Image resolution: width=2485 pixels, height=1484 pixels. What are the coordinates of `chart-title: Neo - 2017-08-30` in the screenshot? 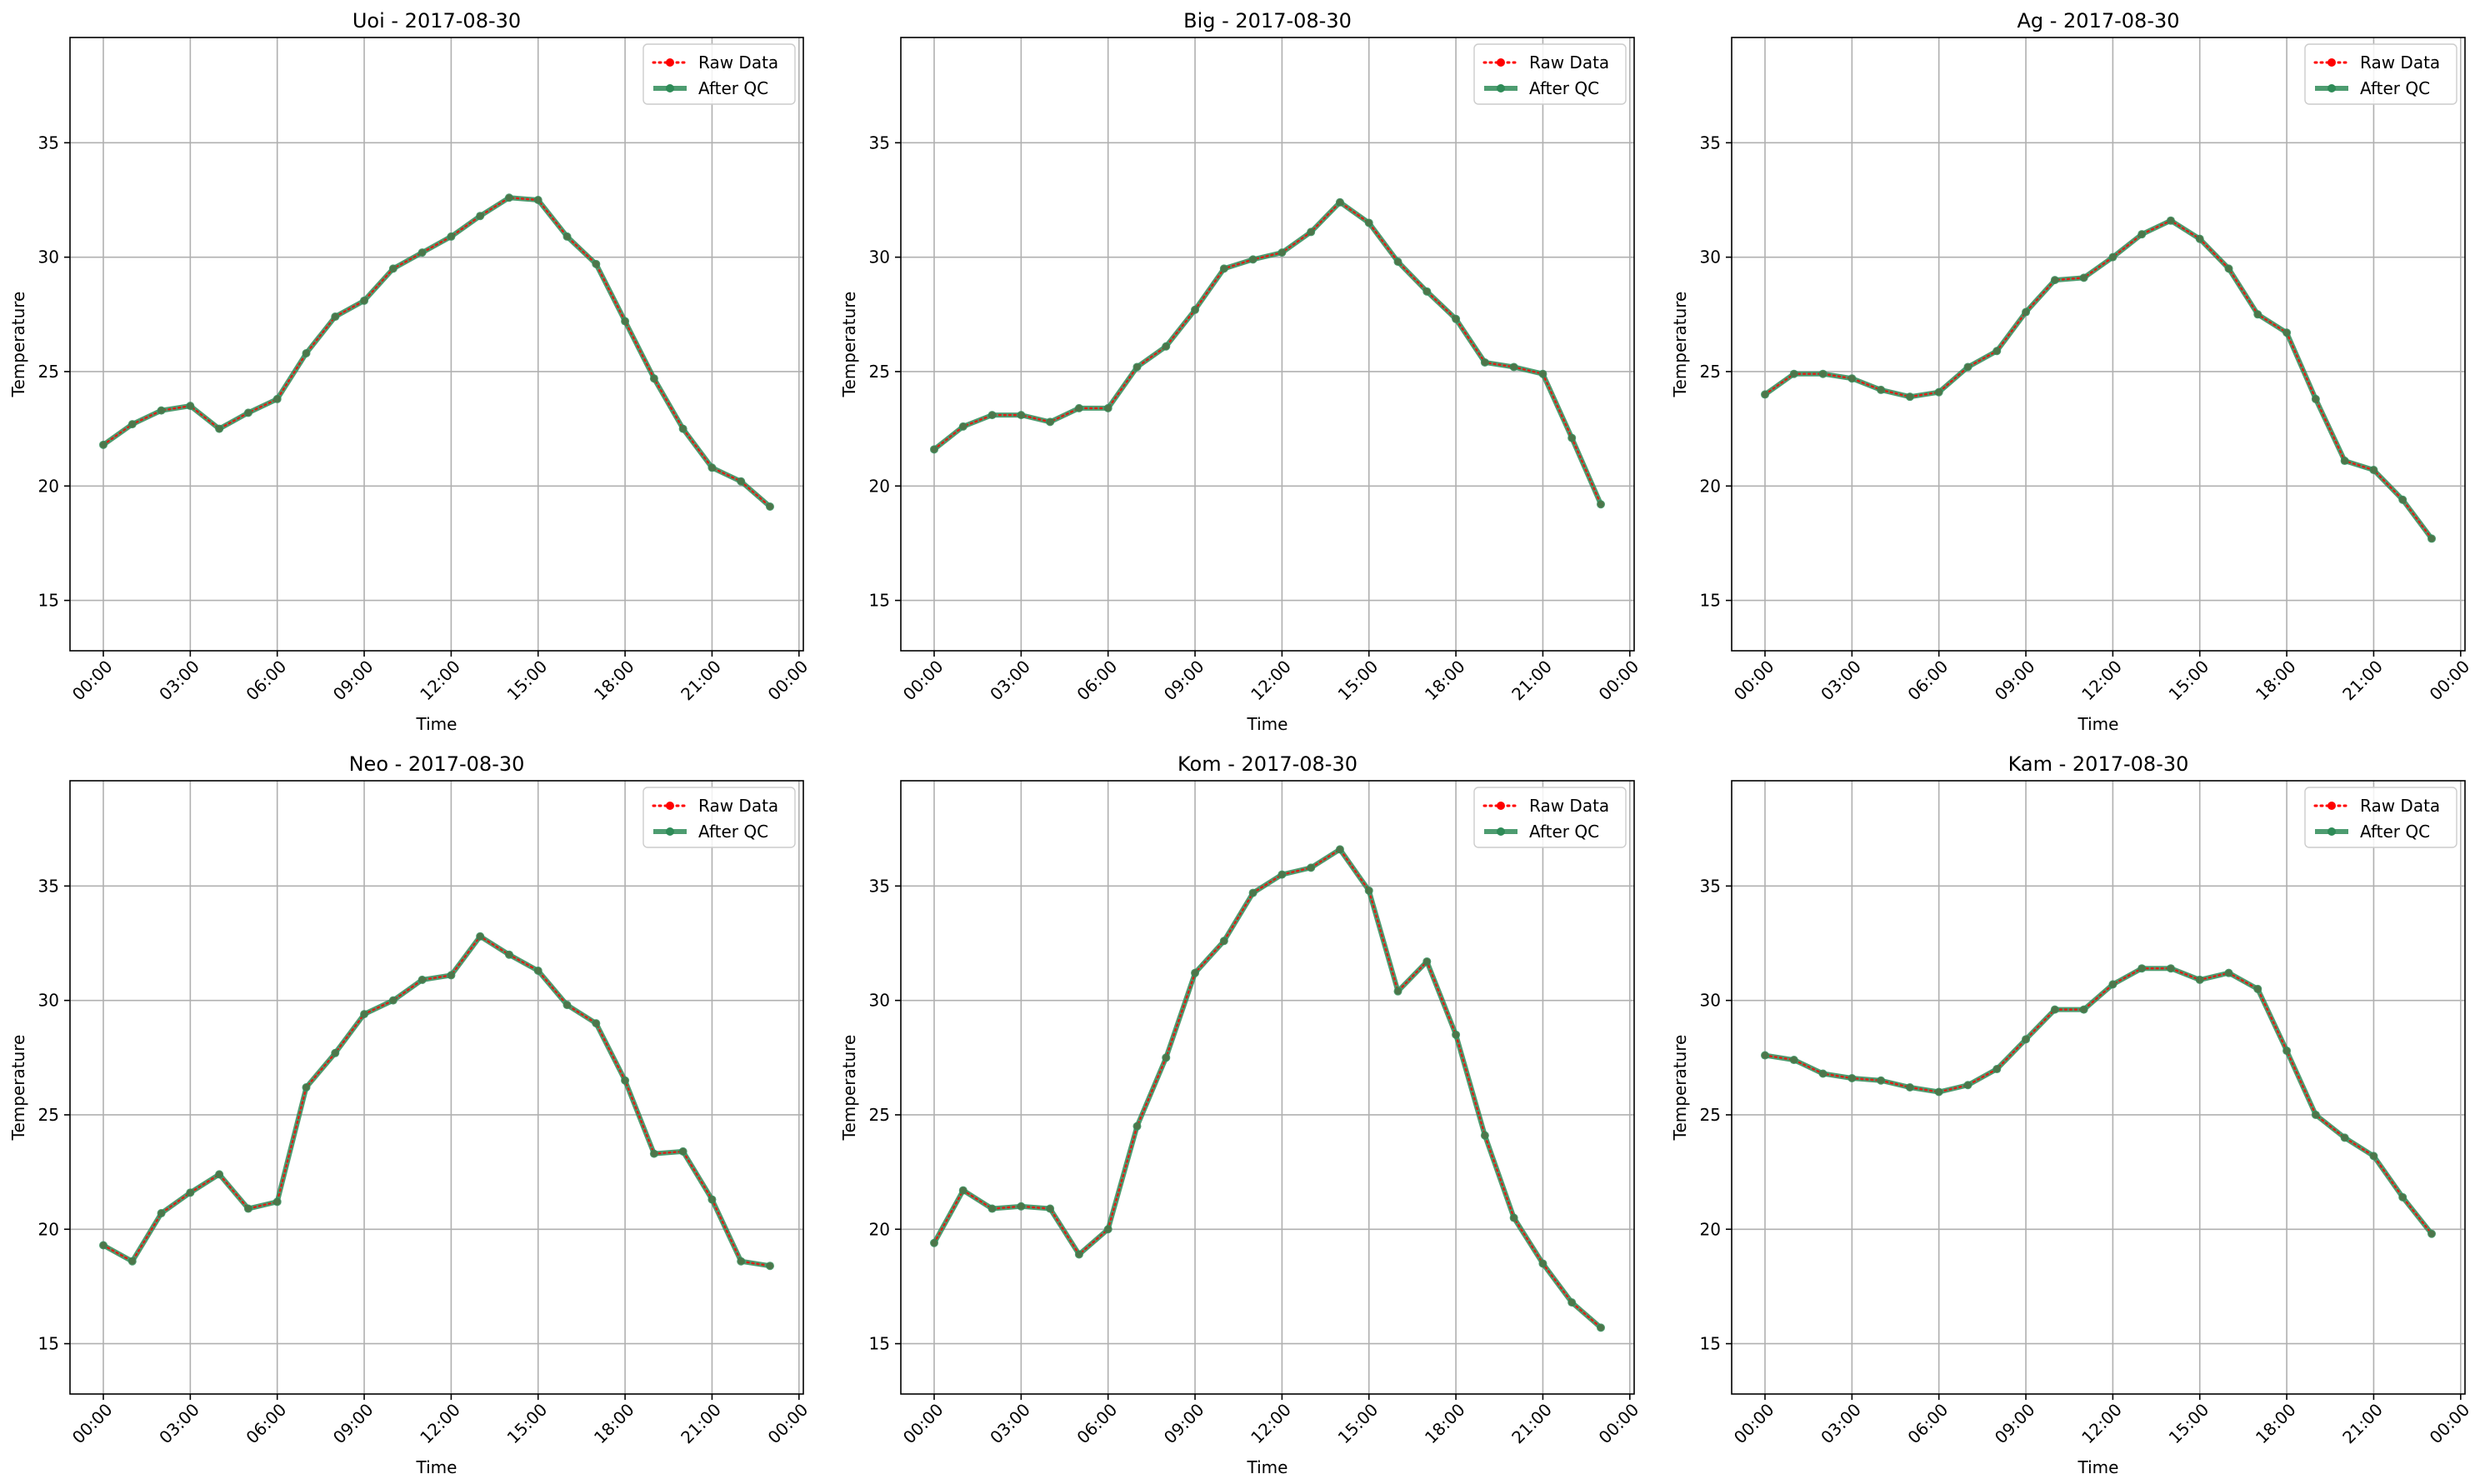 It's located at (437, 764).